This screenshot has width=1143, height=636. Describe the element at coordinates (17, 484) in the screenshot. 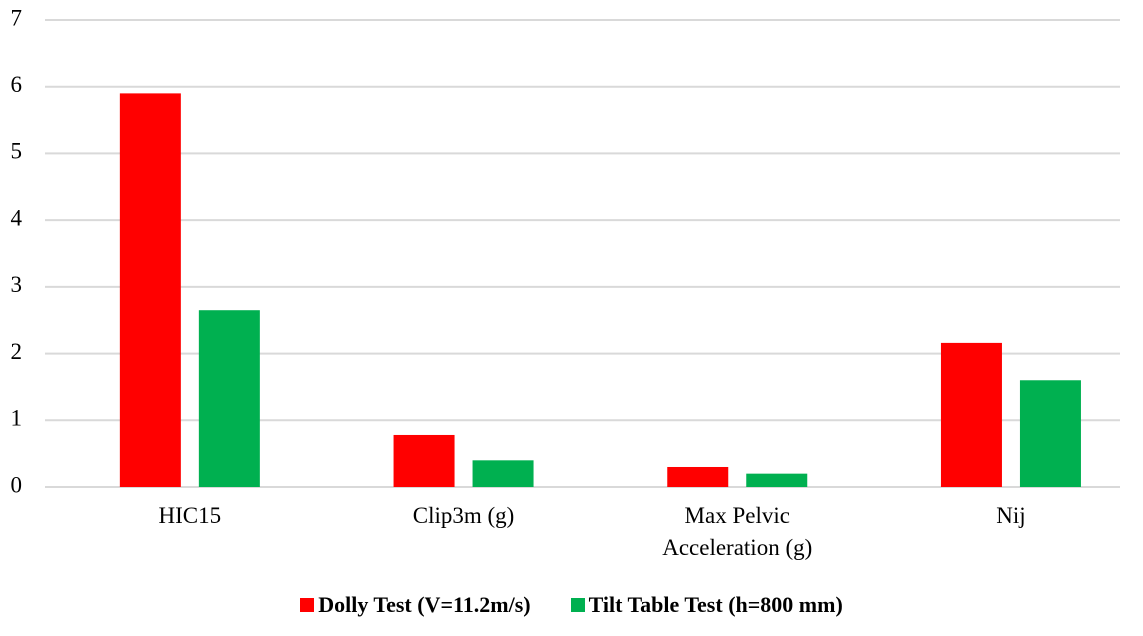

I see `y-tick-label: 0` at that location.